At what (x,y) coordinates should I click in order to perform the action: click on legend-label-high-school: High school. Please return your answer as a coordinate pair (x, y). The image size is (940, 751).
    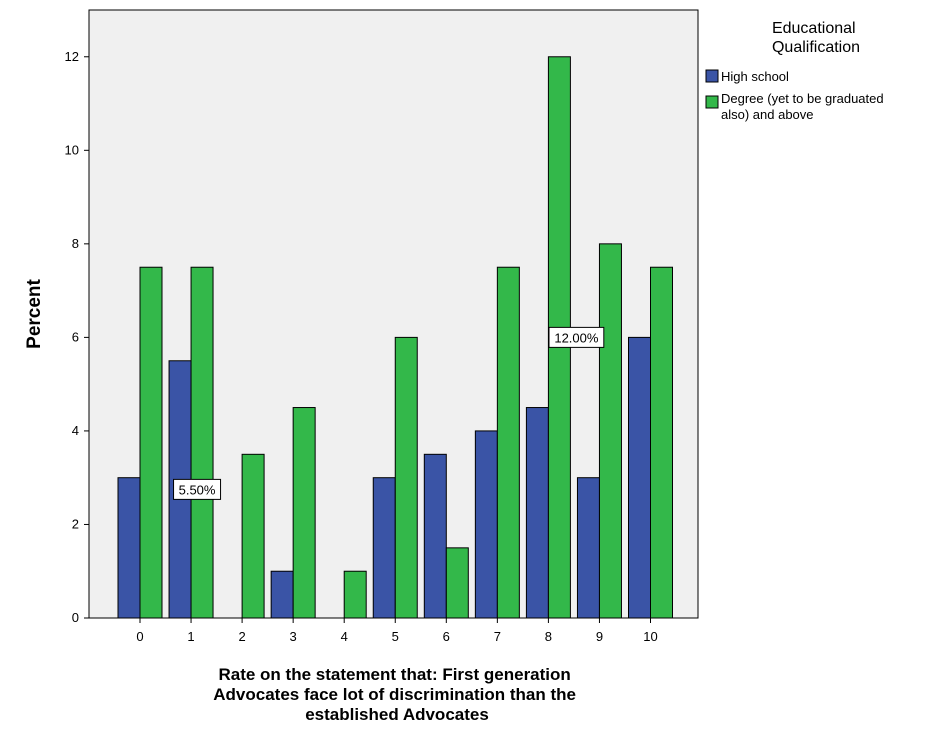
    Looking at the image, I should click on (755, 76).